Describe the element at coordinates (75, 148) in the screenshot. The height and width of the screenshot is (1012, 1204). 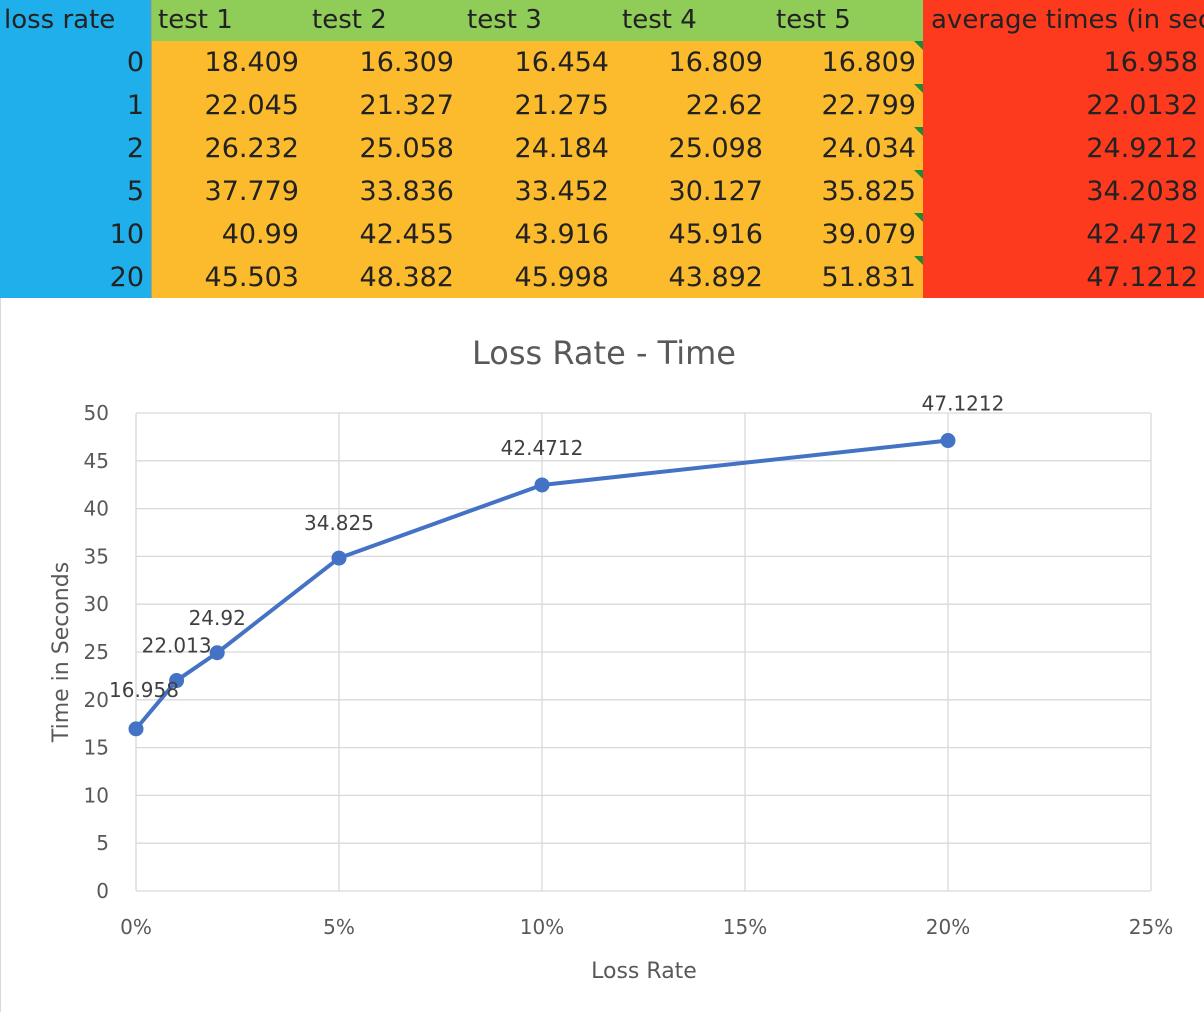
I see `cell-loss-rate: 2` at that location.